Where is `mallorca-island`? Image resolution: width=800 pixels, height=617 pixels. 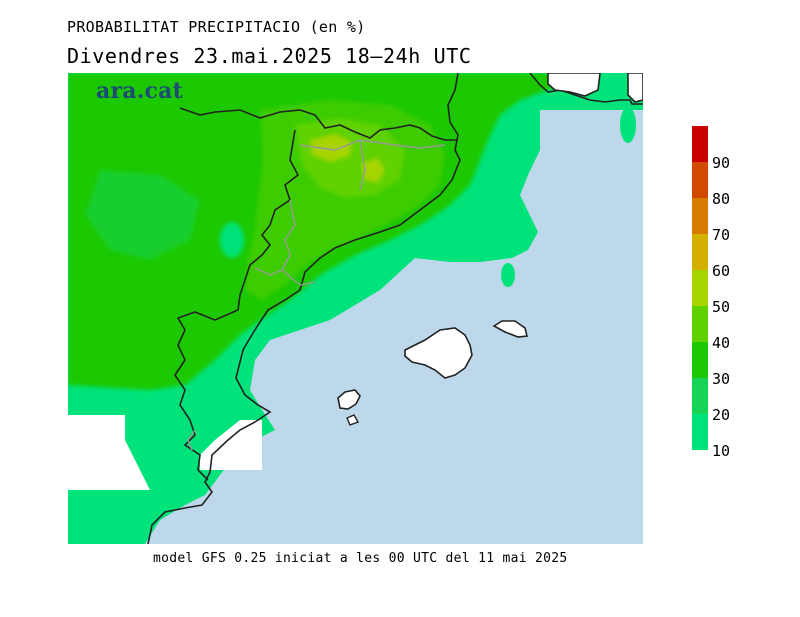
mallorca-island is located at coordinates (438, 353).